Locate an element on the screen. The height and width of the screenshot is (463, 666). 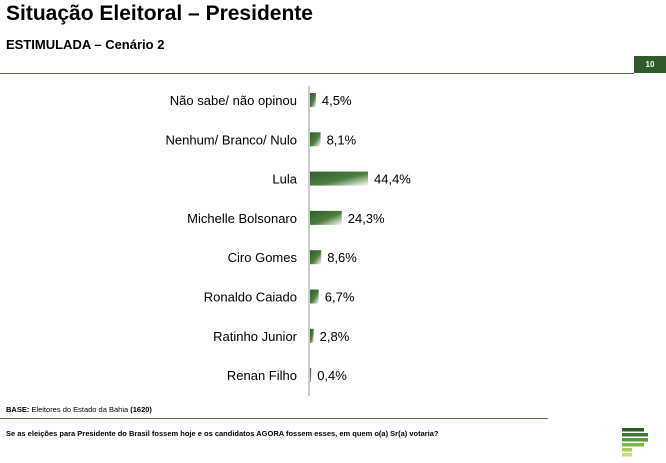
base-count: (1620) is located at coordinates (141, 409).